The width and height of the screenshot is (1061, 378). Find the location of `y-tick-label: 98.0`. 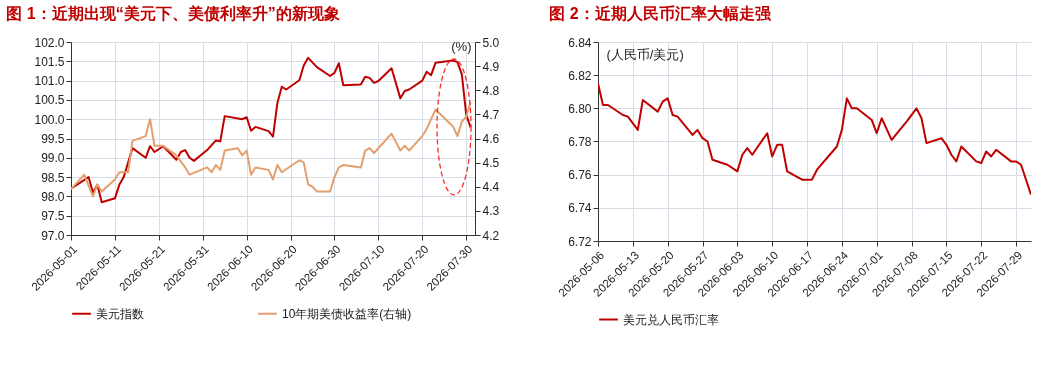

y-tick-label: 98.0 is located at coordinates (53, 196).